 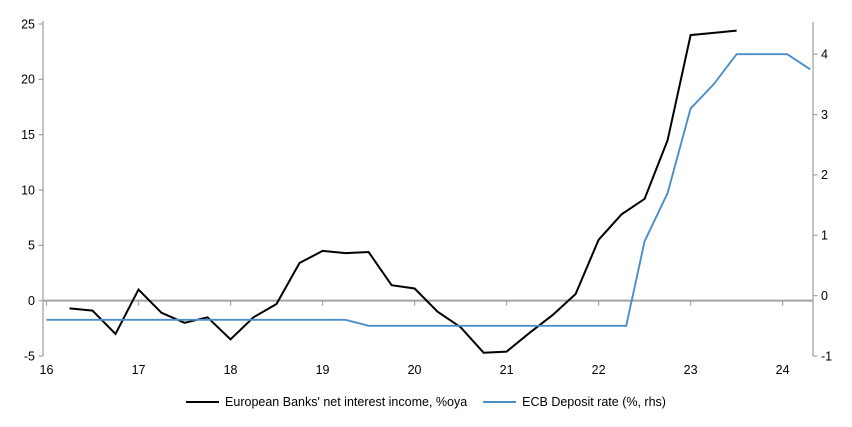 I want to click on x-axis-tick-label: 20, so click(x=415, y=370).